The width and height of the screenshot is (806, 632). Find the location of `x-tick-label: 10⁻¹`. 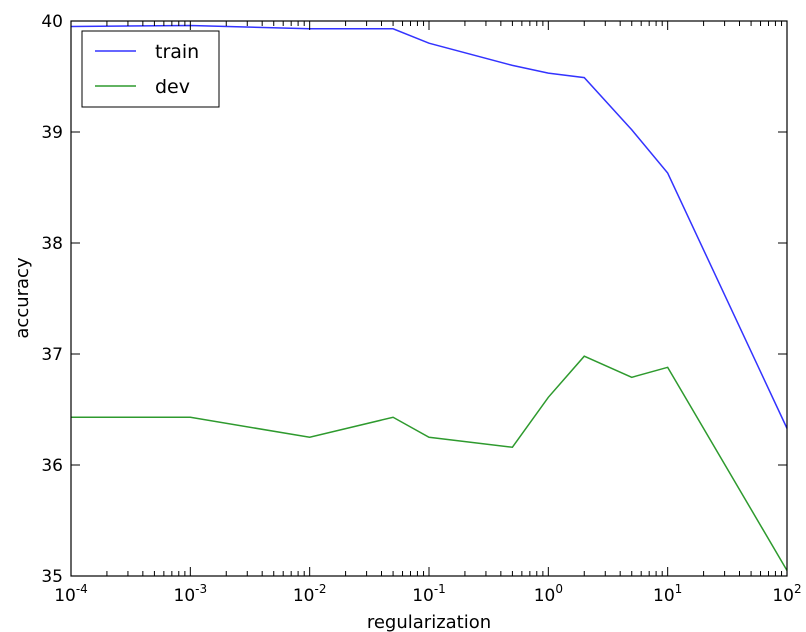

x-tick-label: 10⁻¹ is located at coordinates (429, 594).